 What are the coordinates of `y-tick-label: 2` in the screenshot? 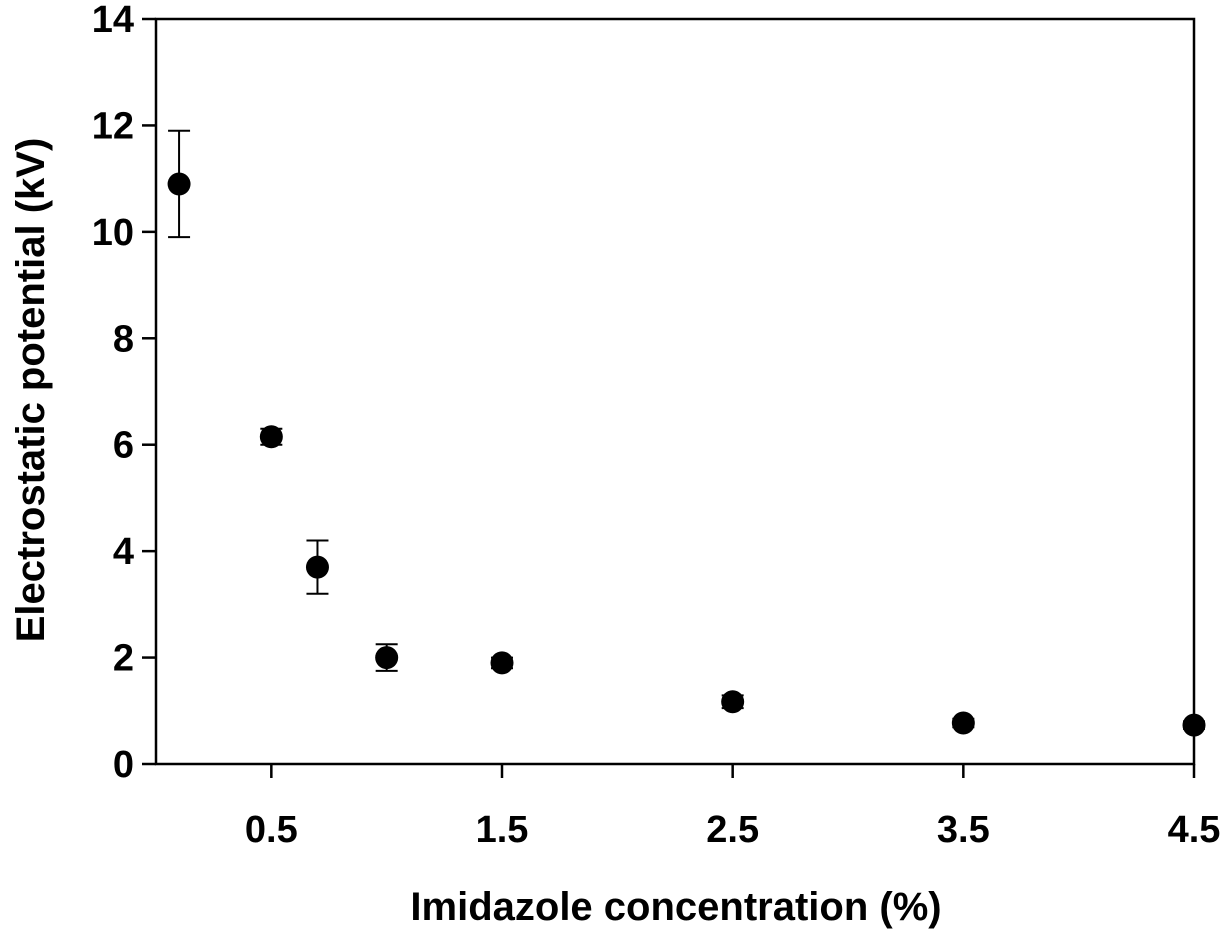 It's located at (123, 659).